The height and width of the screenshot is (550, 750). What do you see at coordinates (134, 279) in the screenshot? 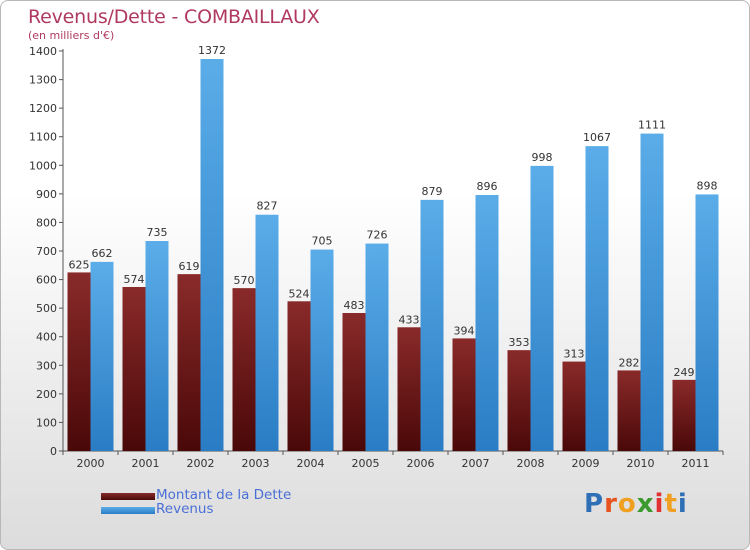
I see `data-label-debt: 574` at bounding box center [134, 279].